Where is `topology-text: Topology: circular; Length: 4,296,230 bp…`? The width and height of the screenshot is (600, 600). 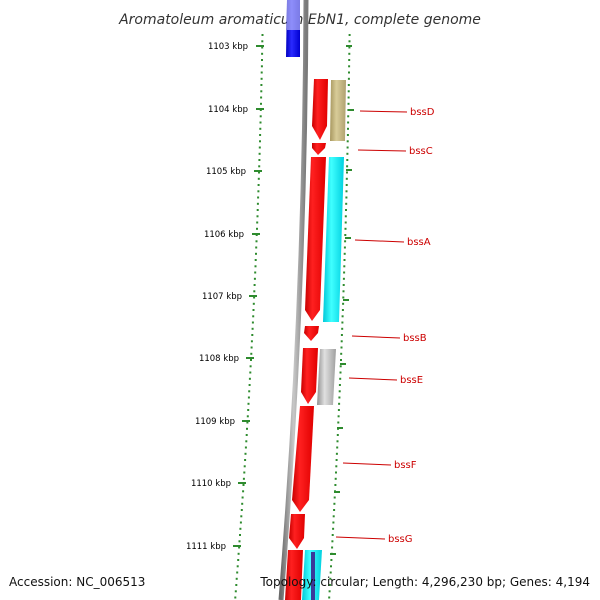 topology-text: Topology: circular; Length: 4,296,230 bp… is located at coordinates (424, 582).